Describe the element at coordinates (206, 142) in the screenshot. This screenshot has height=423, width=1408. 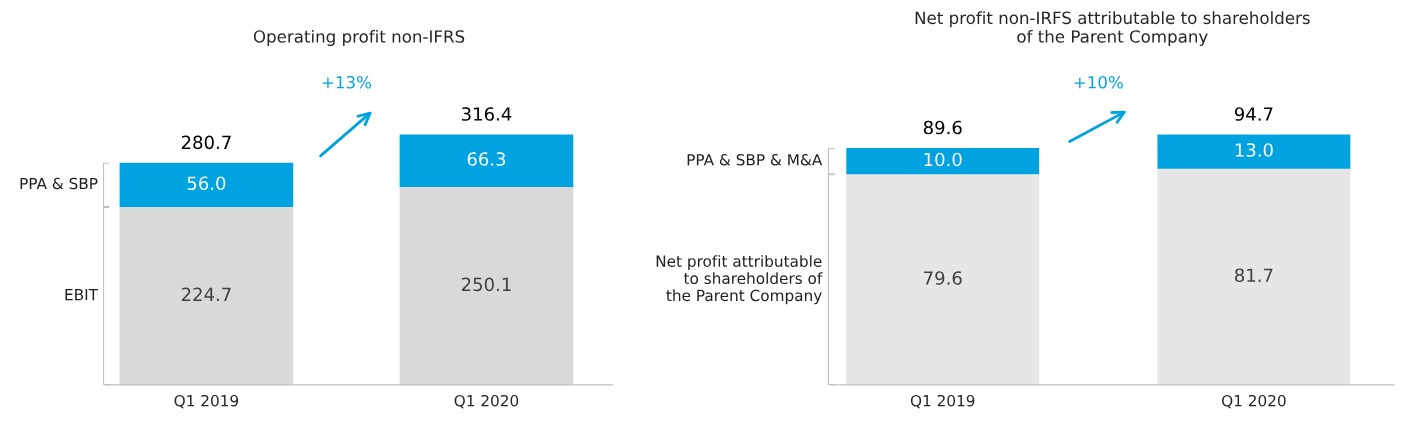
I see `total-label: 280.7` at that location.